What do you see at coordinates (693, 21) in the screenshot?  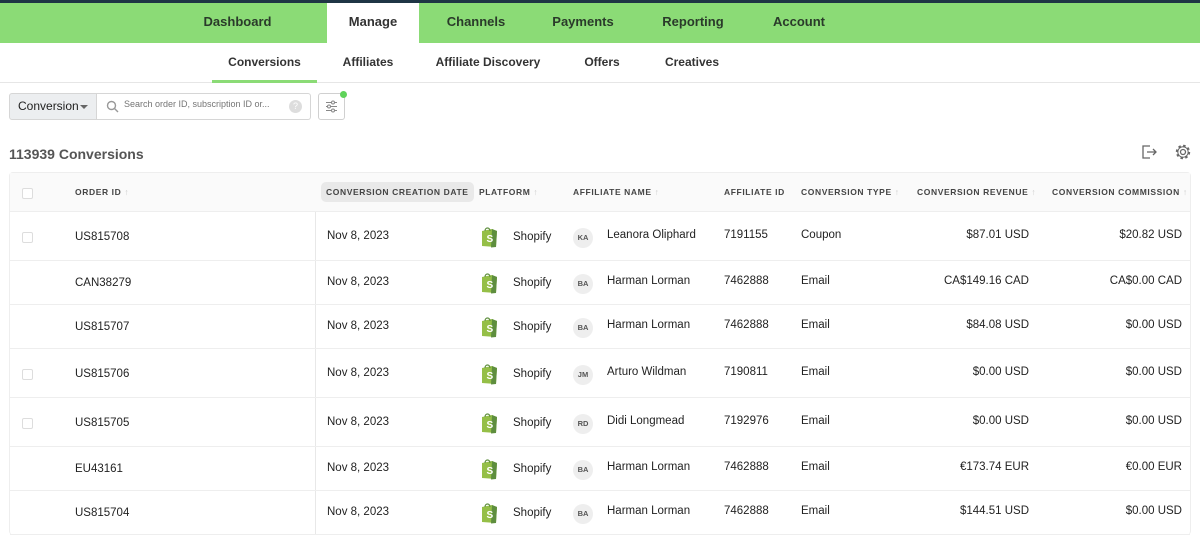 I see `nav-tab-reporting: Reporting` at bounding box center [693, 21].